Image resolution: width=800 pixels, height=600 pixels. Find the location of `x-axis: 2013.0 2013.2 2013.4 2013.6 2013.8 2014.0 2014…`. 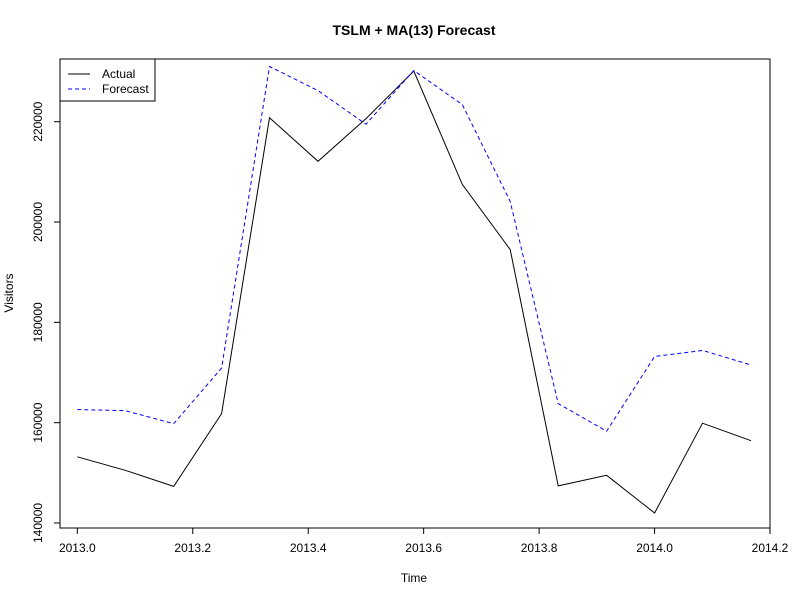

x-axis: 2013.0 2013.2 2013.4 2013.6 2013.8 2014.0 2014… is located at coordinates (424, 541).